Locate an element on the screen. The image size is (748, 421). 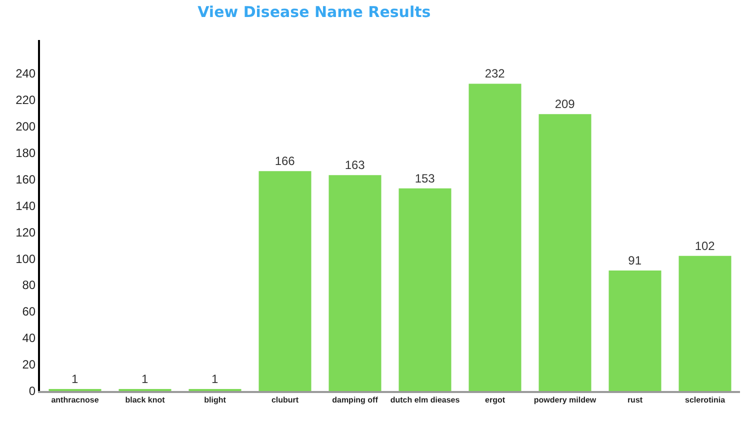
x-tick-label: blight is located at coordinates (215, 400).